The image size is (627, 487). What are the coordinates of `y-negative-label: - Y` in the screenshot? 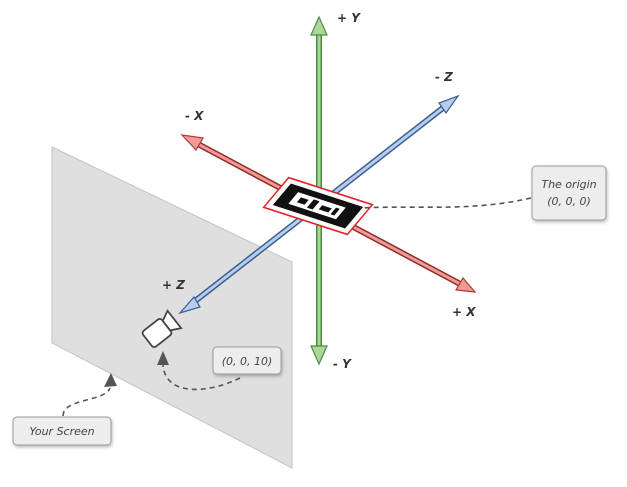 It's located at (342, 364).